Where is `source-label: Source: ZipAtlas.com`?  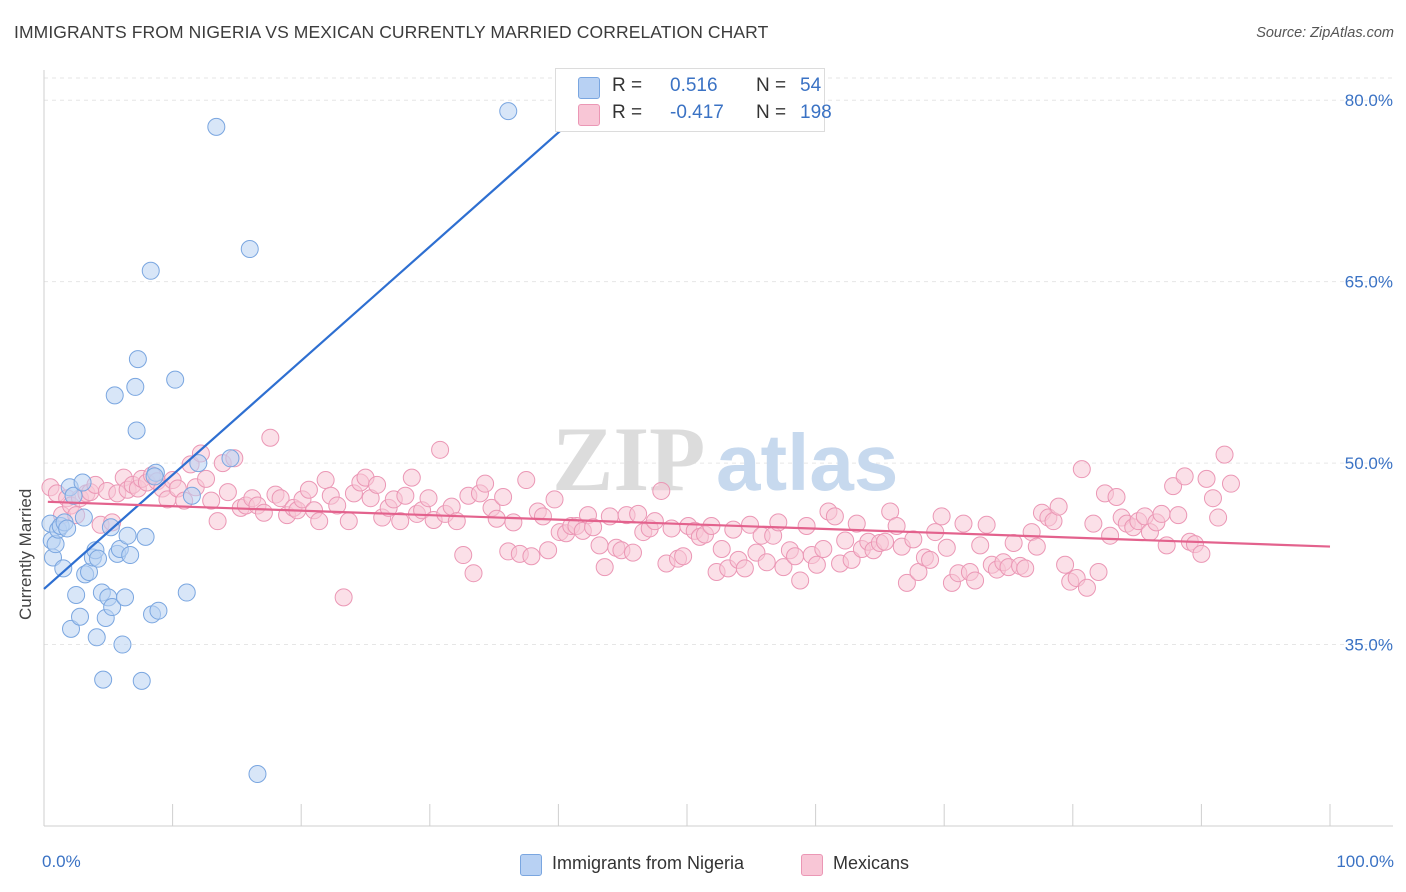 source-label: Source: ZipAtlas.com is located at coordinates (1325, 33).